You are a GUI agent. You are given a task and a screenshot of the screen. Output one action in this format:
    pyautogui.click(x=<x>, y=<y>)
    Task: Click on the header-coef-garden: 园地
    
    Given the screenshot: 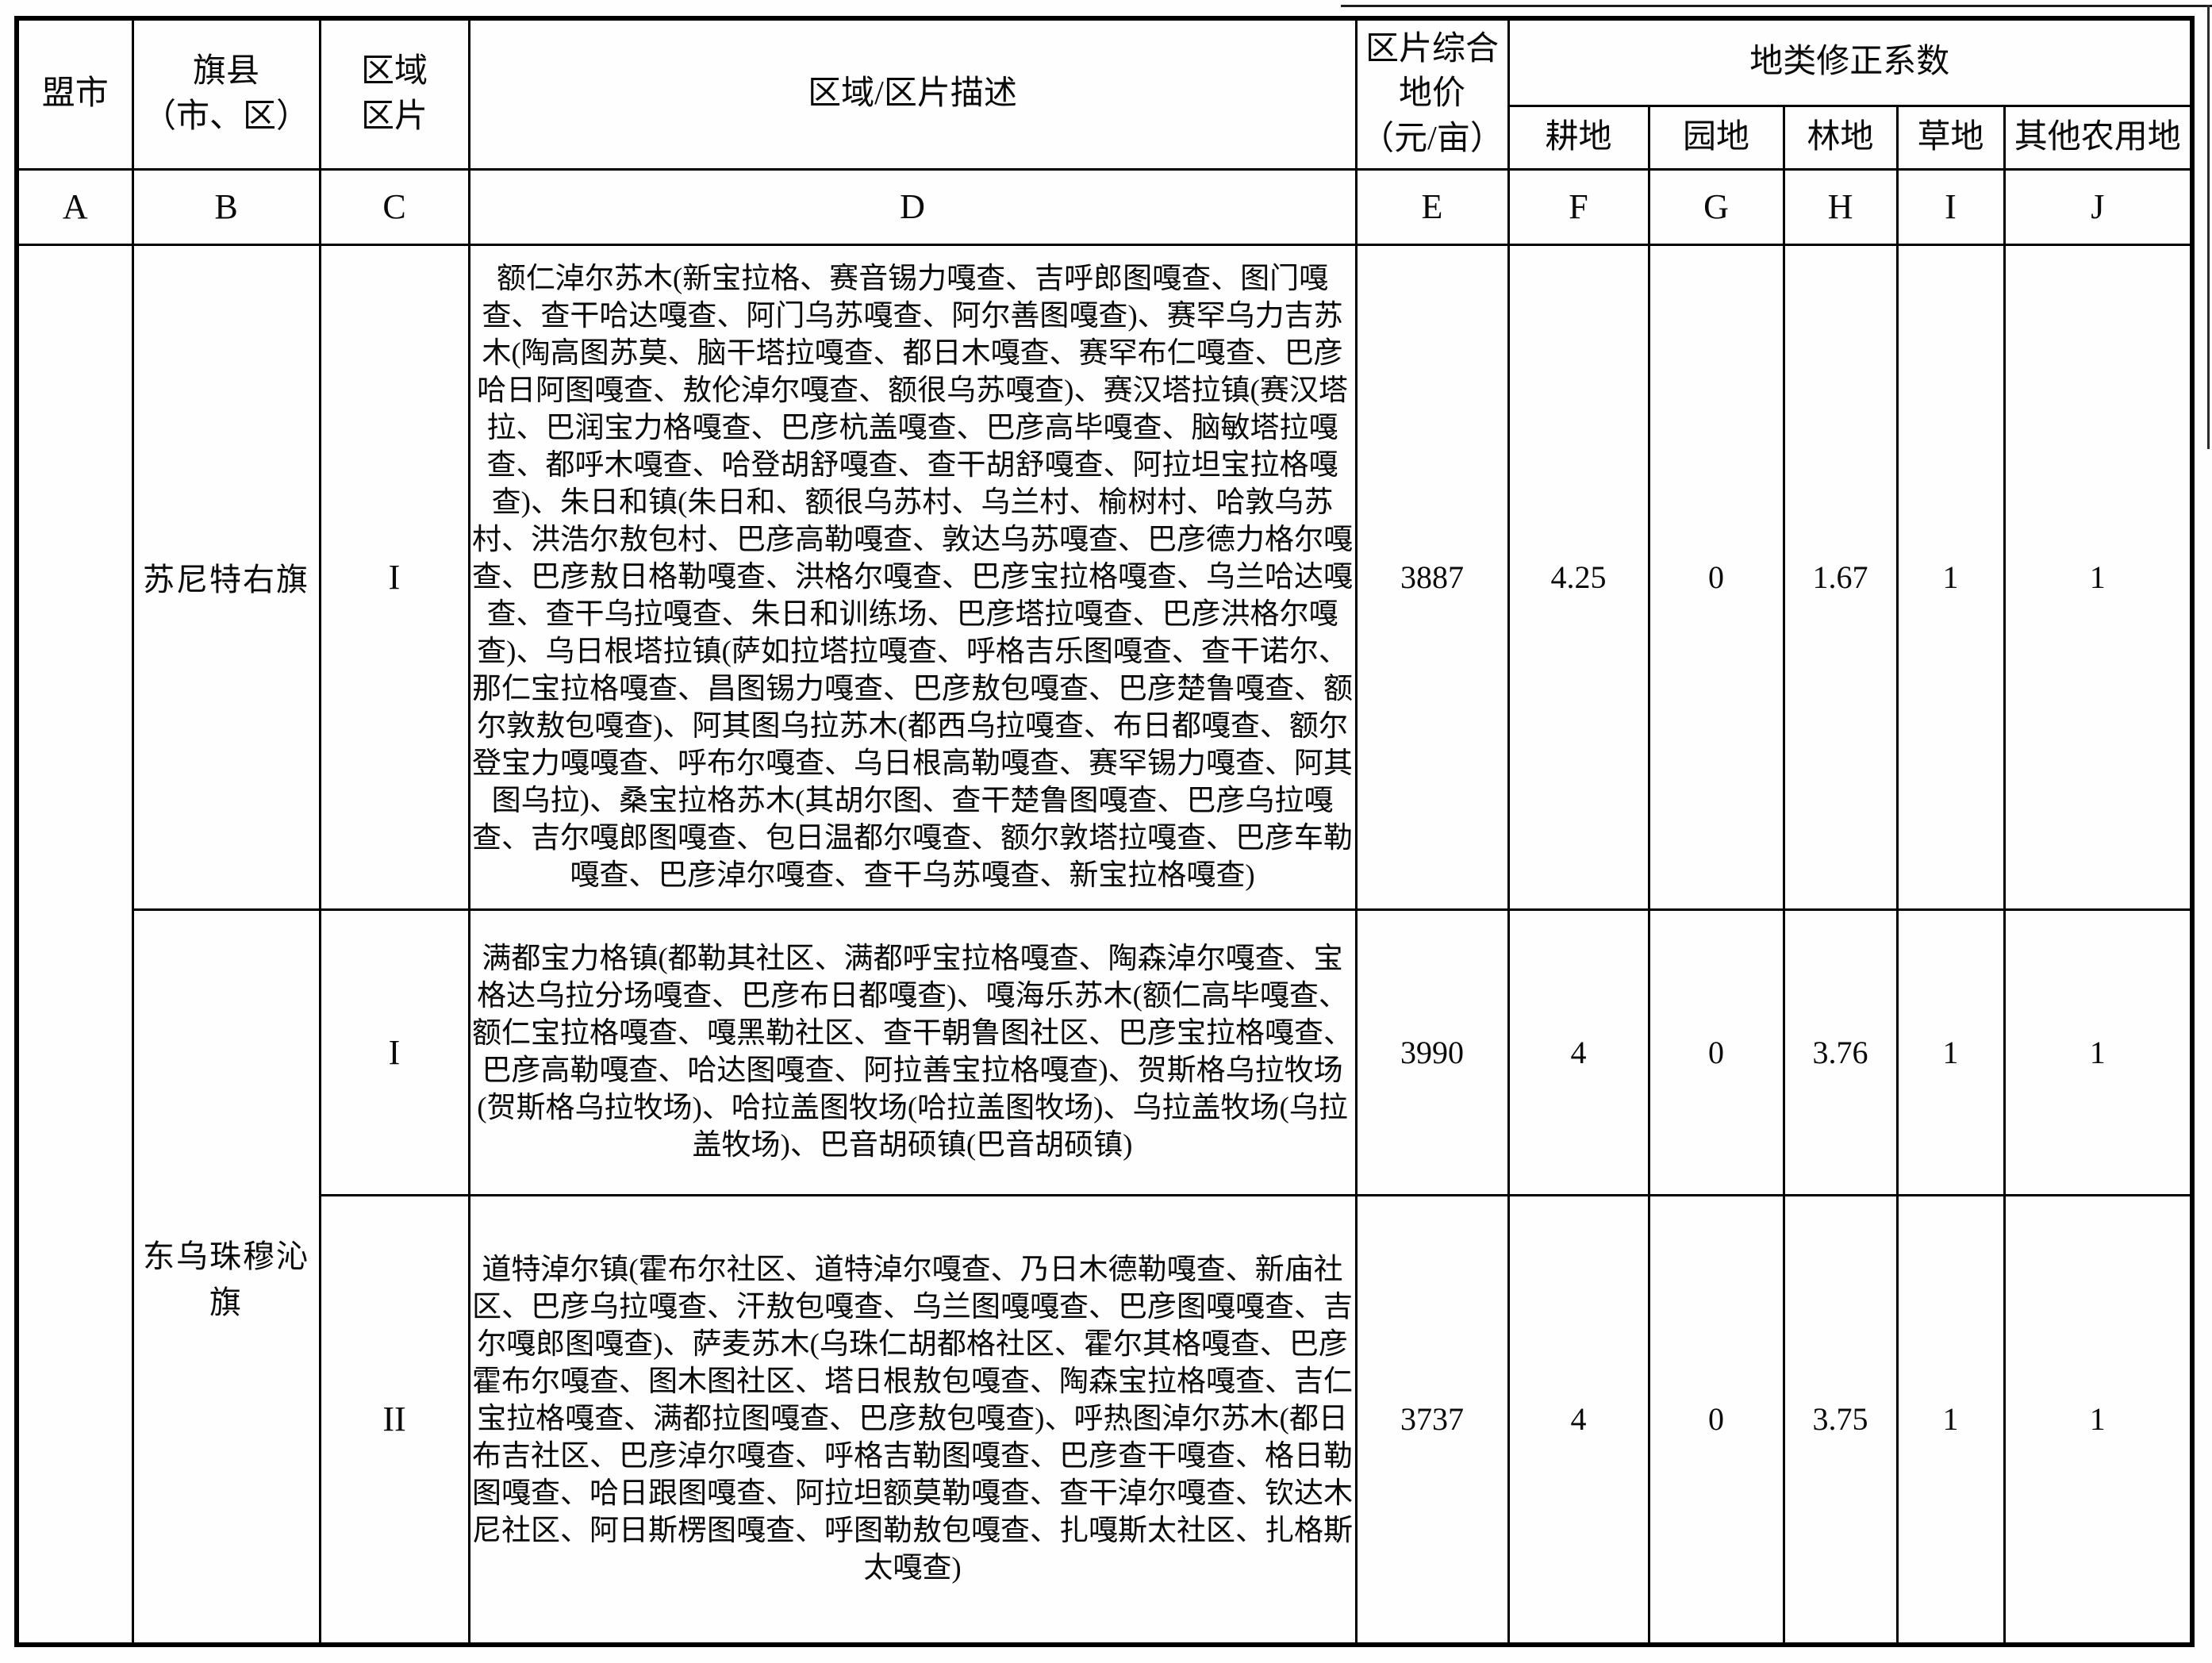 What is the action you would take?
    pyautogui.click(x=1716, y=137)
    